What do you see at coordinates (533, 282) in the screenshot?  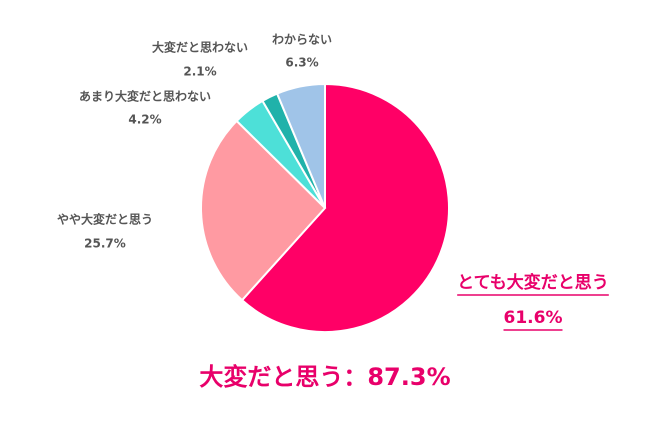 I see `slice-label: とても大変だと思う` at bounding box center [533, 282].